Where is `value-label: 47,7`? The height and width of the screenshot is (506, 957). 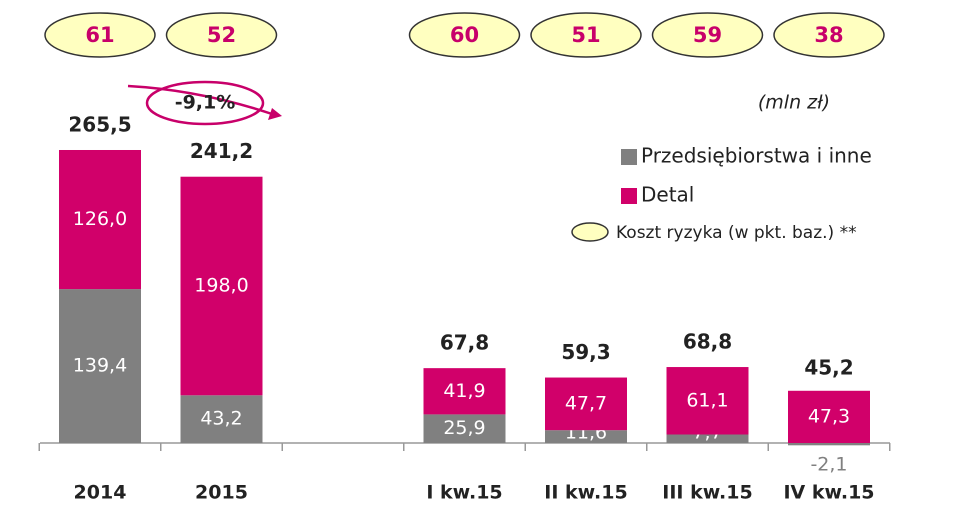
value-label: 47,7 is located at coordinates (586, 403).